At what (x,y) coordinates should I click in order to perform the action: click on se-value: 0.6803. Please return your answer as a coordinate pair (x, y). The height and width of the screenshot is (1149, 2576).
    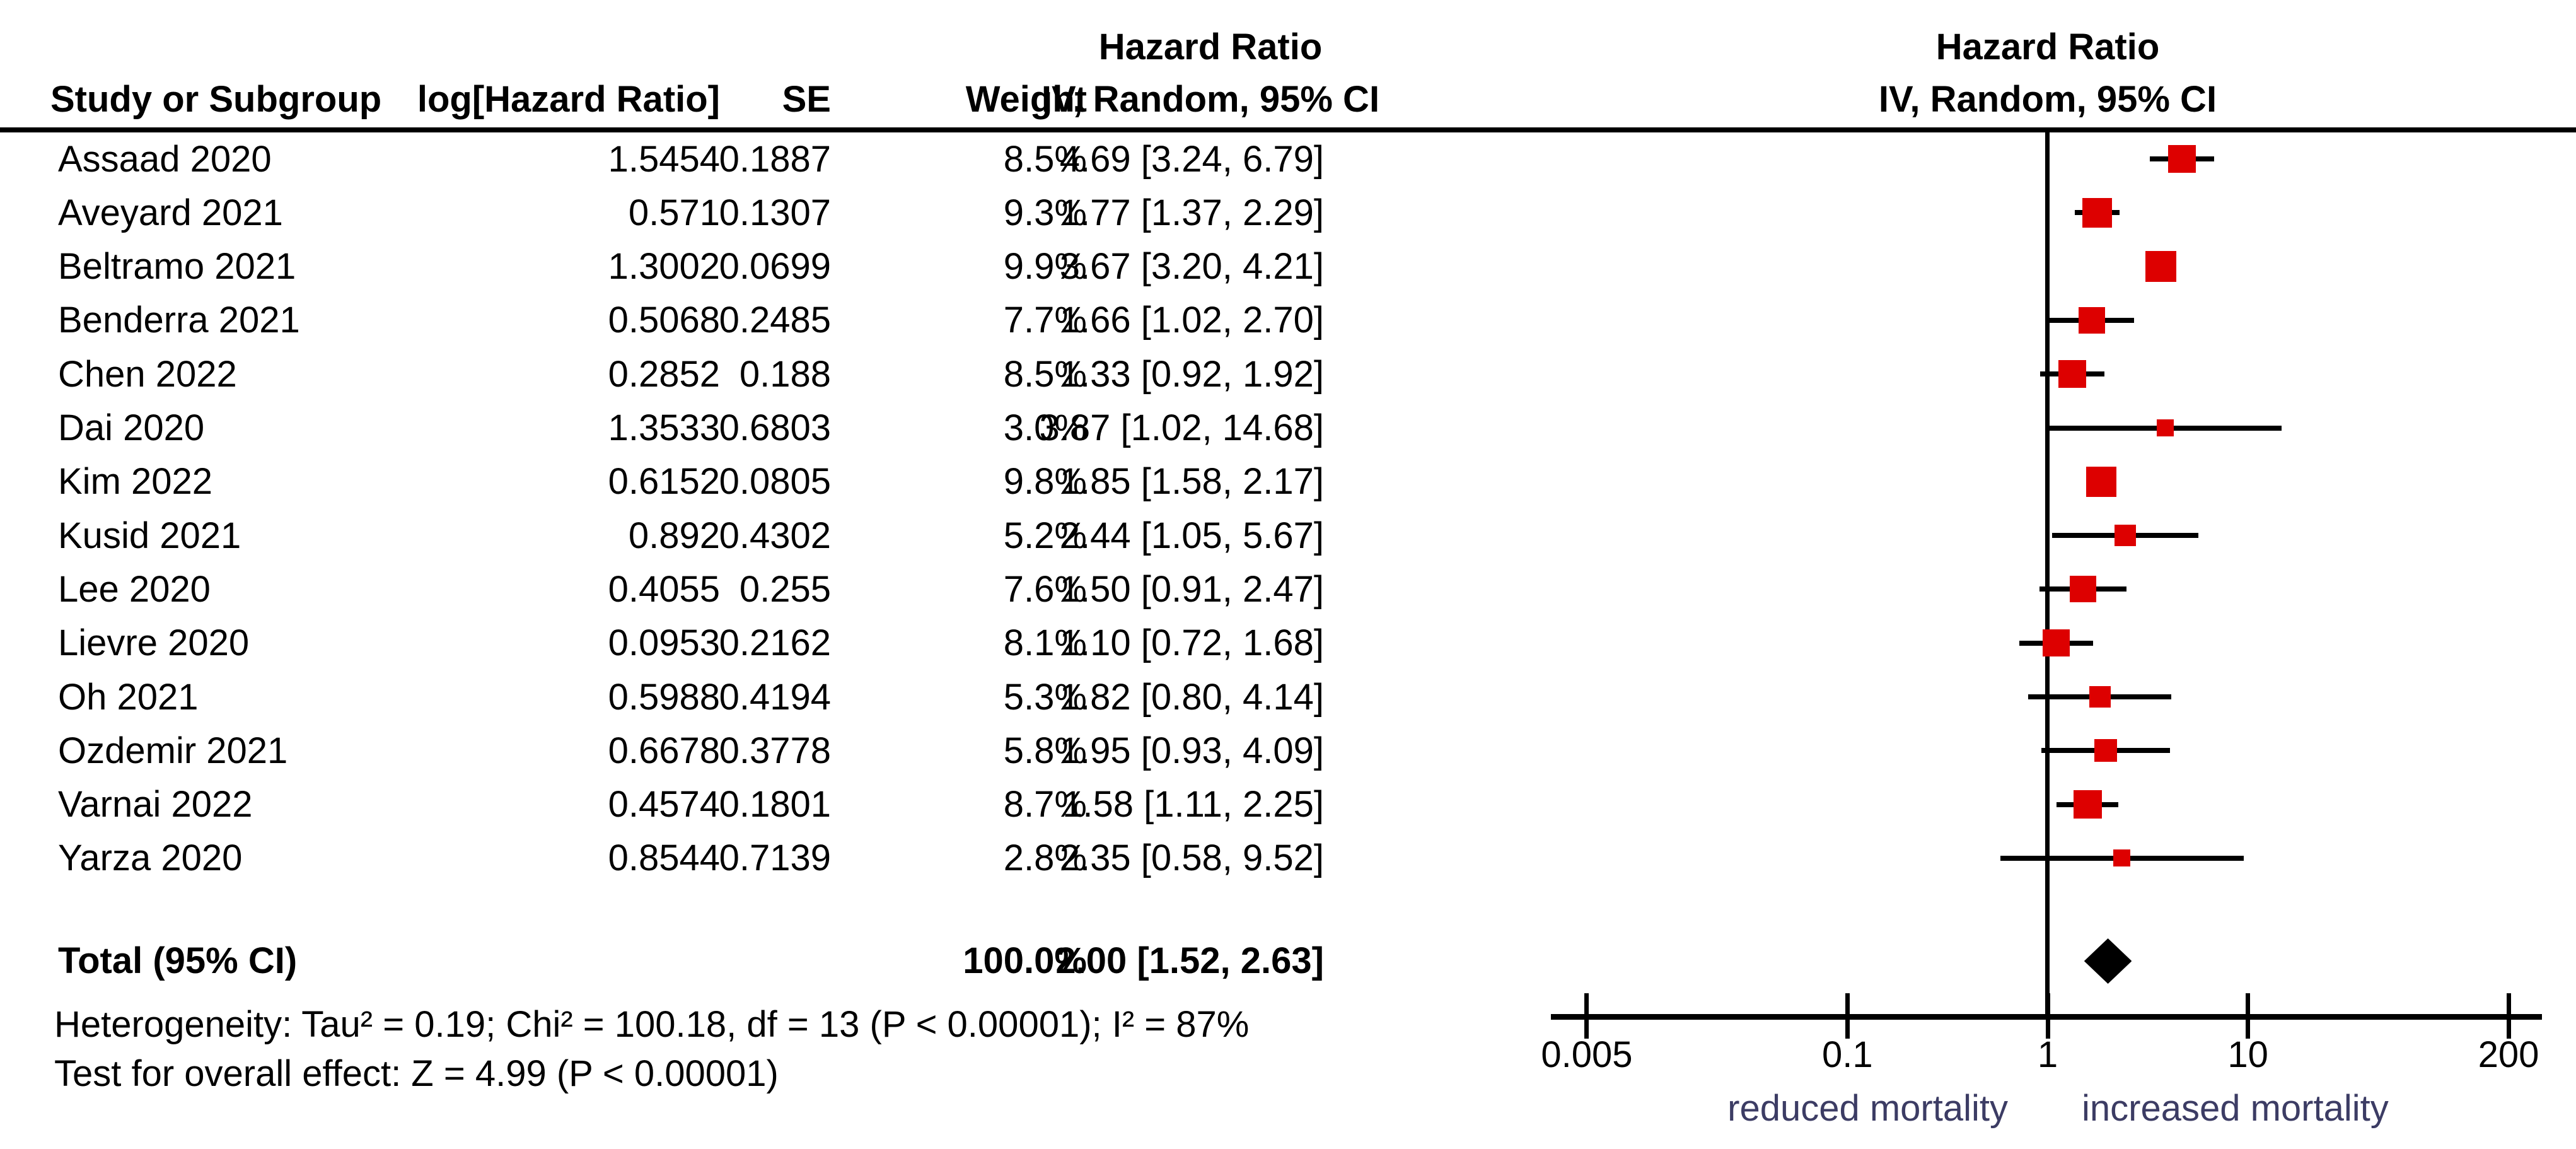
    Looking at the image, I should click on (775, 427).